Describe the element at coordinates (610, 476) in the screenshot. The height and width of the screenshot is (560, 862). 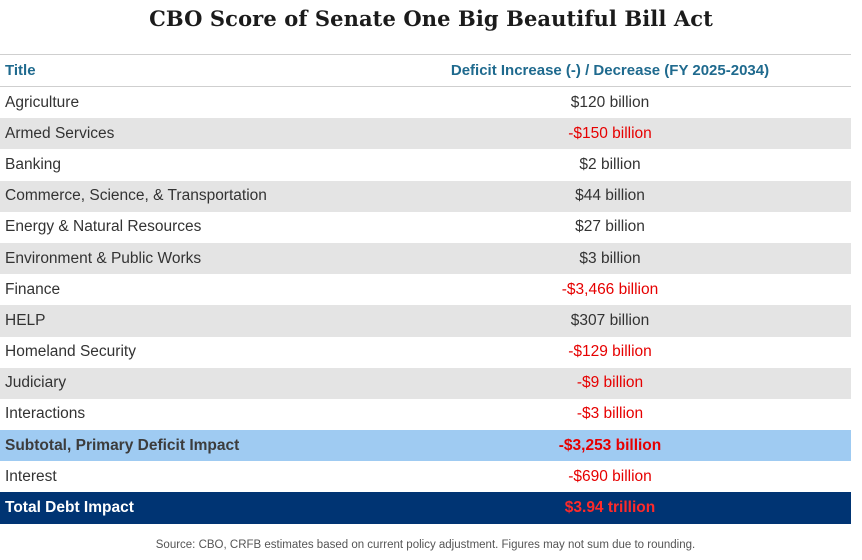
I see `interest-value: -$690 billion` at that location.